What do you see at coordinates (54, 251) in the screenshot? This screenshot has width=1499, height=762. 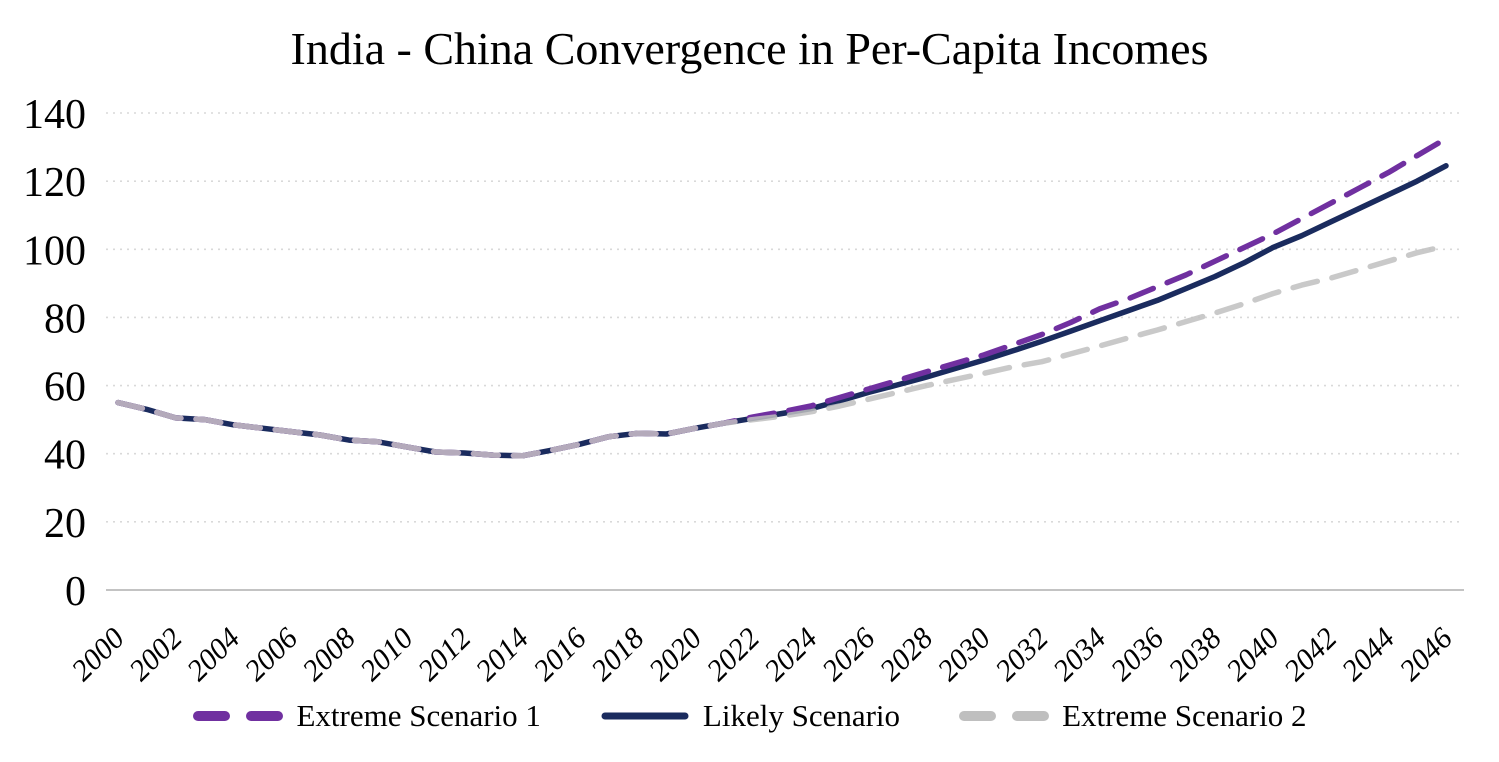 I see `y-axis-tick-label: 100` at bounding box center [54, 251].